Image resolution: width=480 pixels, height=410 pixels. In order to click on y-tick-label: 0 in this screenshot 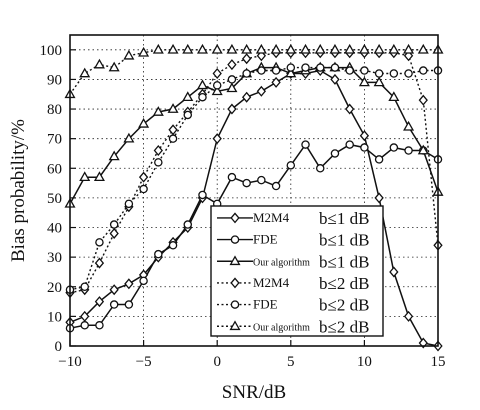, I will do `click(59, 347)`.